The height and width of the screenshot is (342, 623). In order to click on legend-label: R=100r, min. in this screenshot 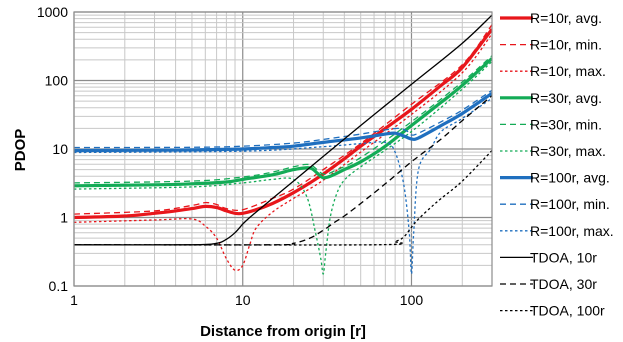, I will do `click(570, 204)`.